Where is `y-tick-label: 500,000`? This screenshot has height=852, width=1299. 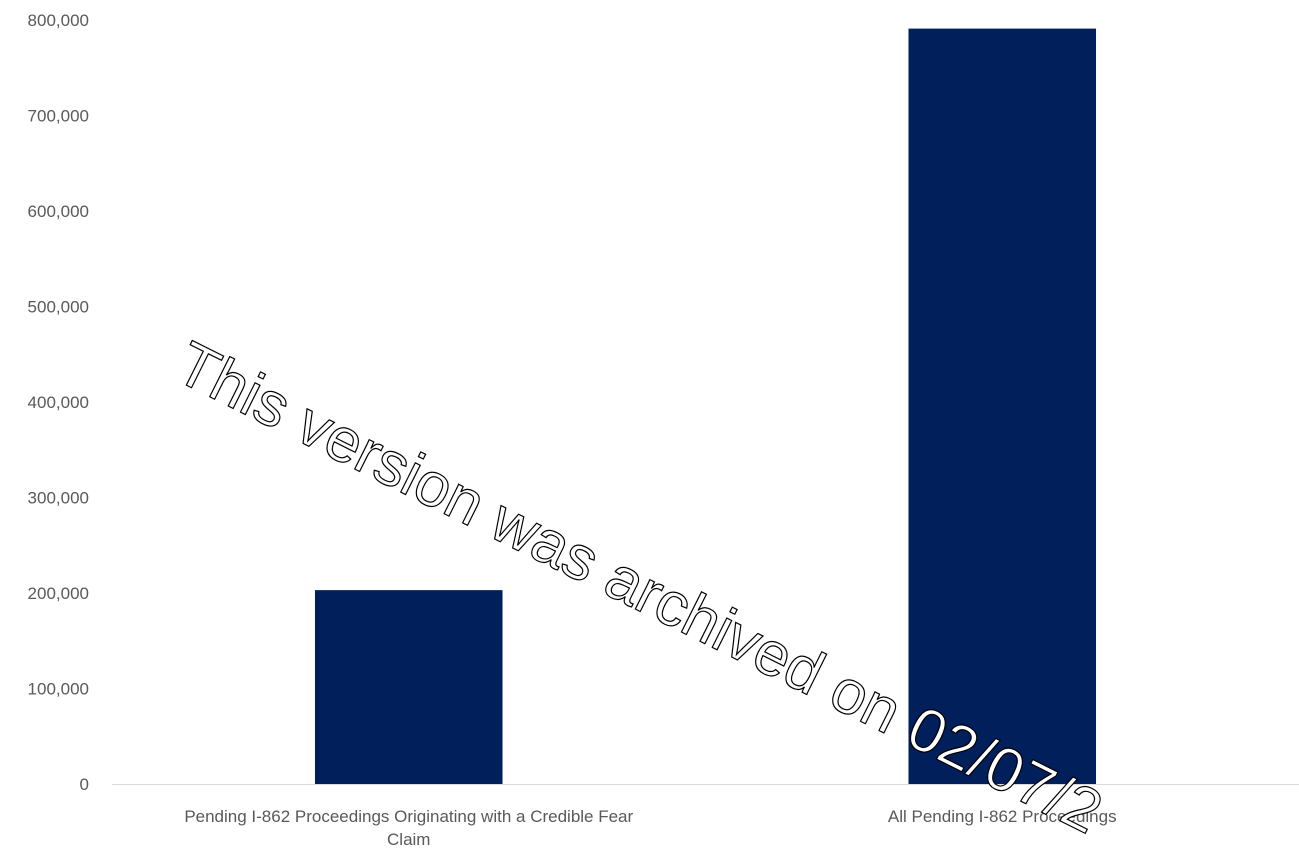 y-tick-label: 500,000 is located at coordinates (58, 307).